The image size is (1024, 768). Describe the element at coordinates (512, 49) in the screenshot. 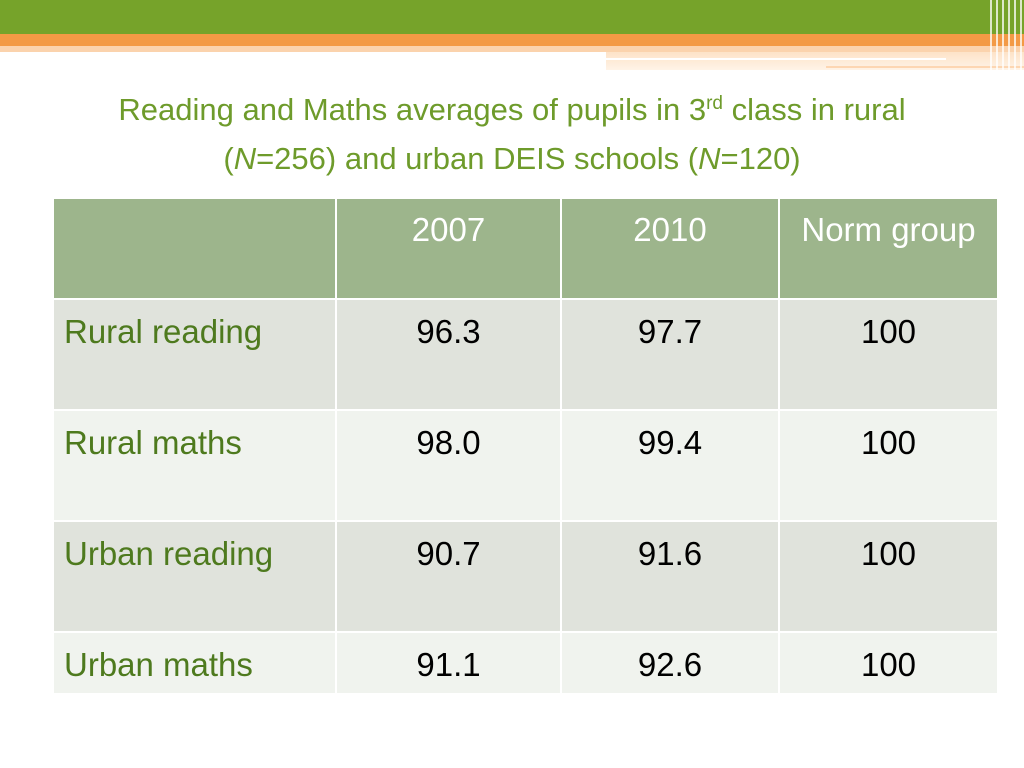

I see `header-banner-peach` at that location.